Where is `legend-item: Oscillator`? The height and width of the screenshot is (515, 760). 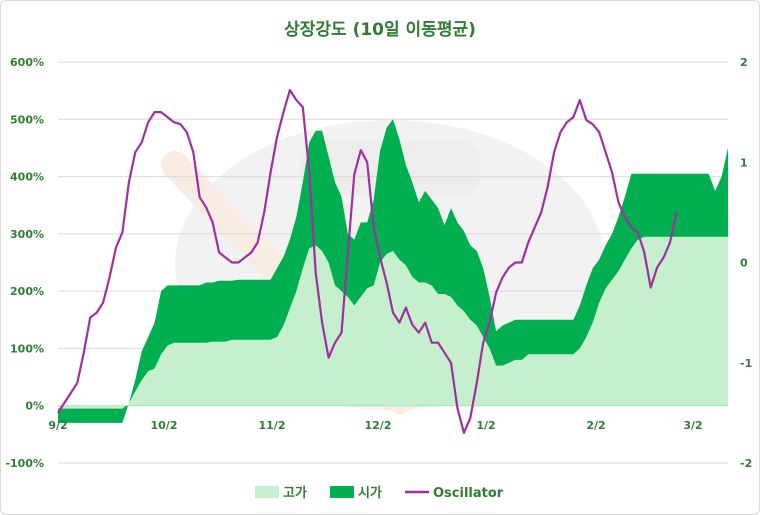 legend-item: Oscillator is located at coordinates (454, 493).